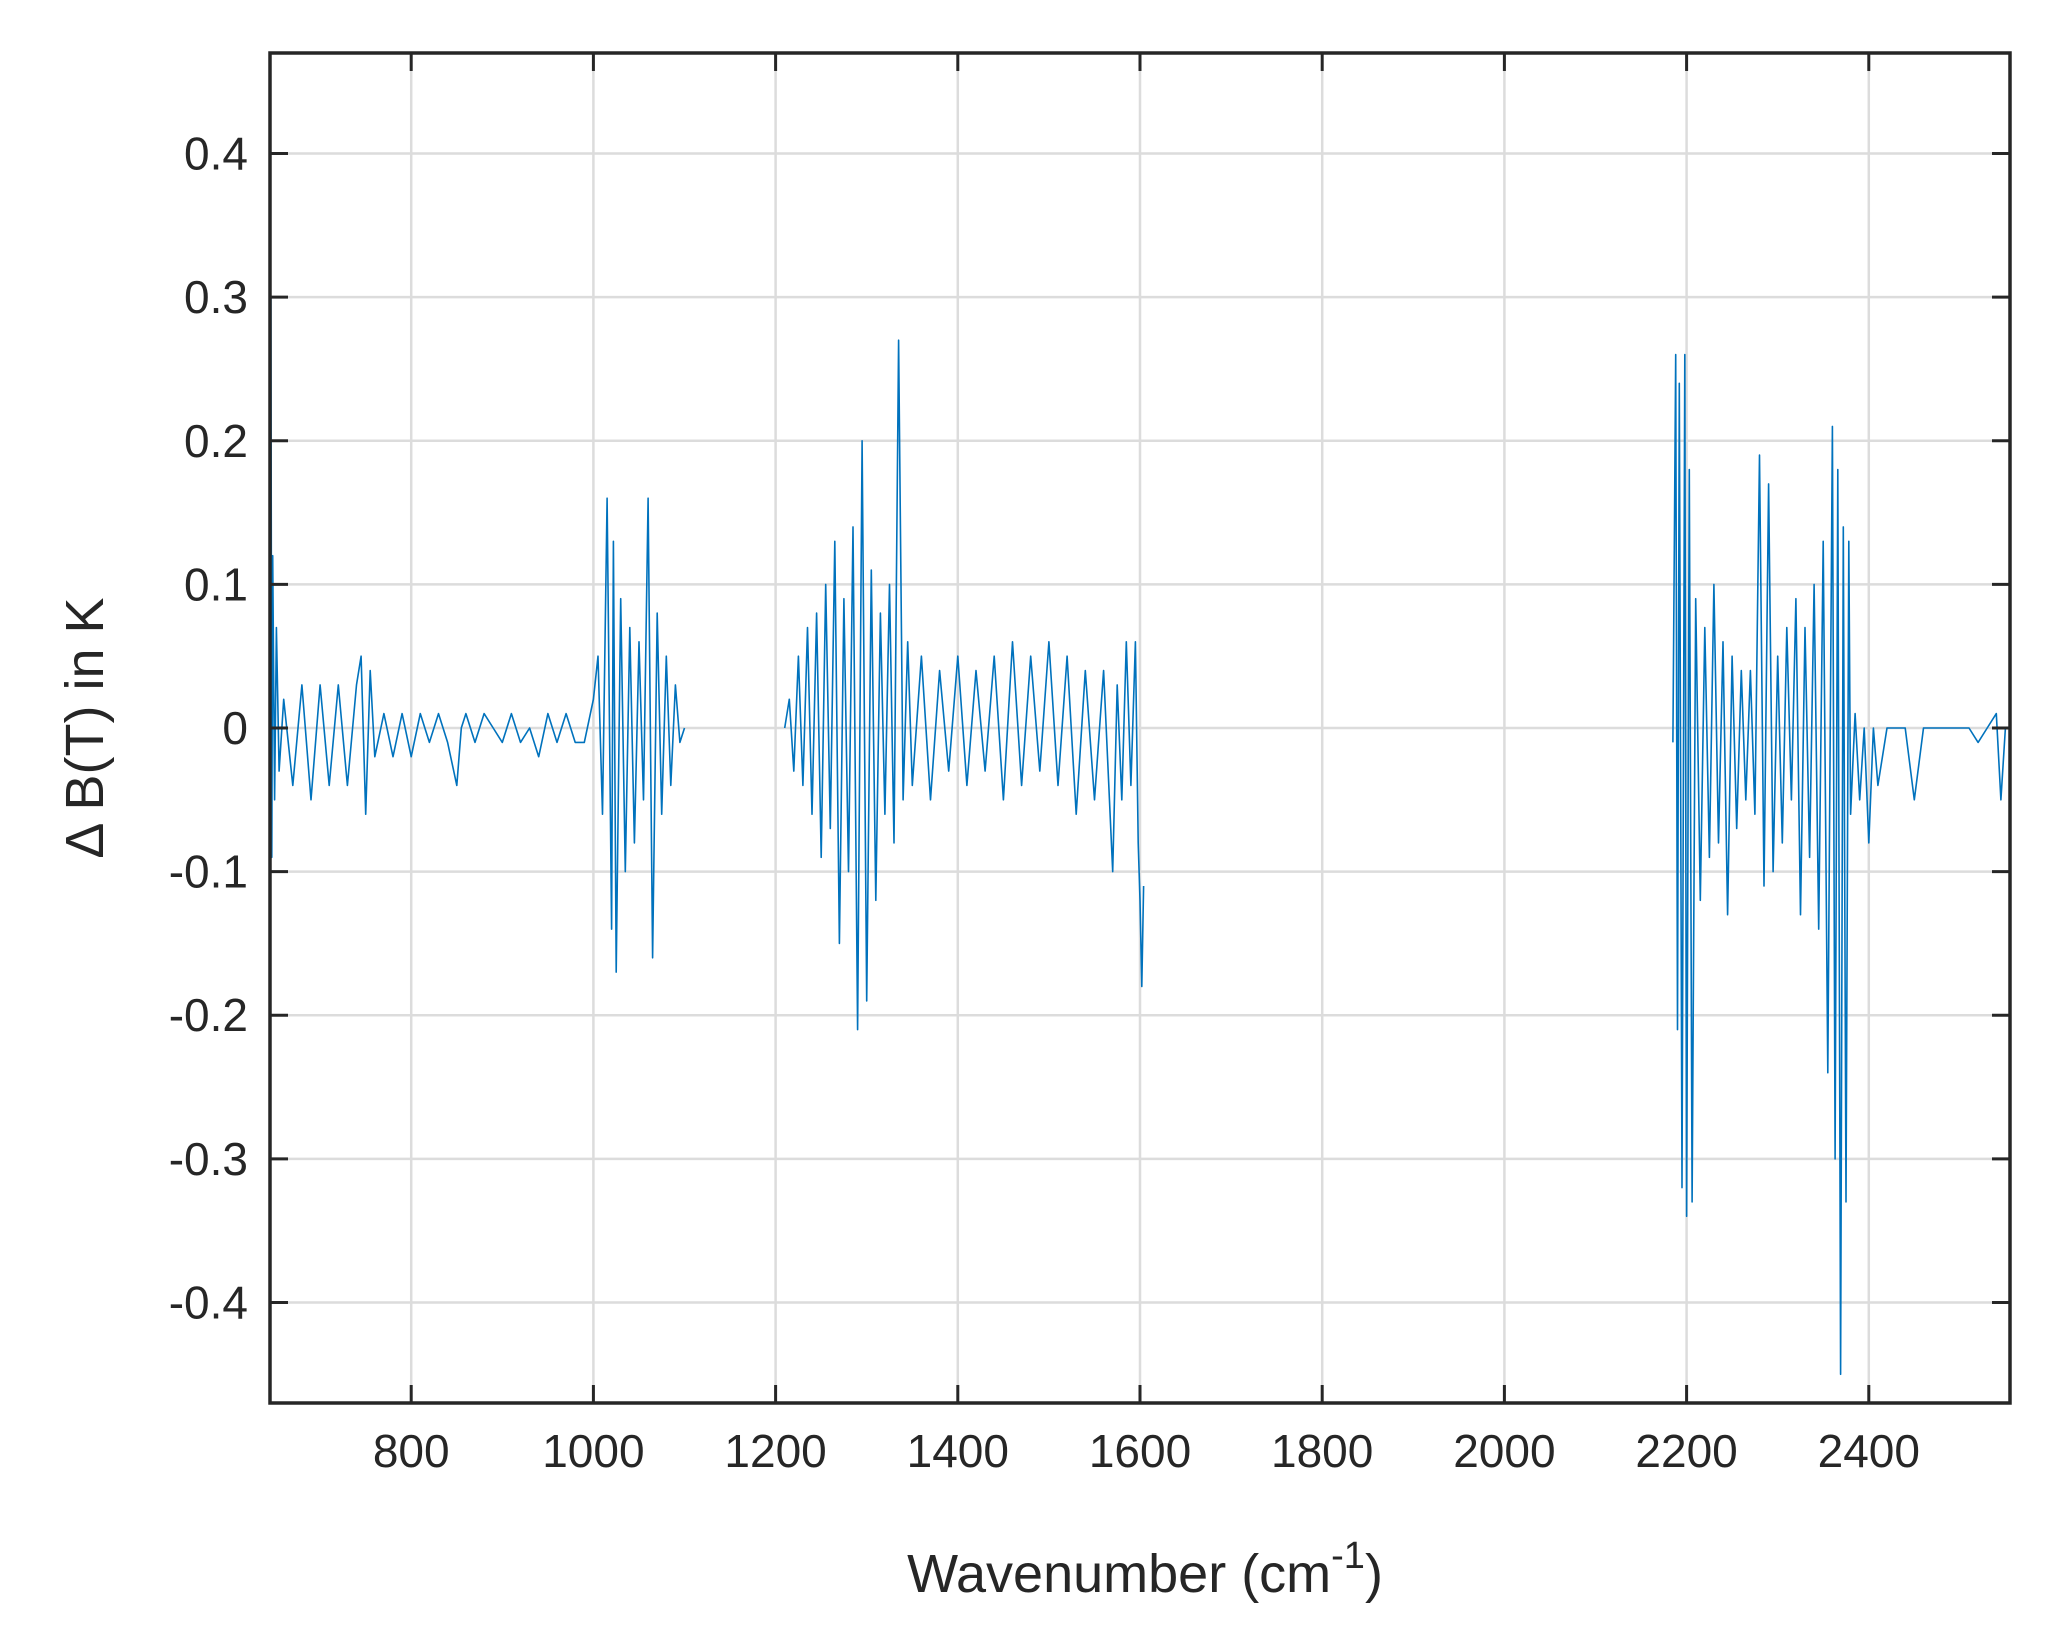 Image resolution: width=2051 pixels, height=1632 pixels. What do you see at coordinates (216, 297) in the screenshot?
I see `y-tick-label: 0.3` at bounding box center [216, 297].